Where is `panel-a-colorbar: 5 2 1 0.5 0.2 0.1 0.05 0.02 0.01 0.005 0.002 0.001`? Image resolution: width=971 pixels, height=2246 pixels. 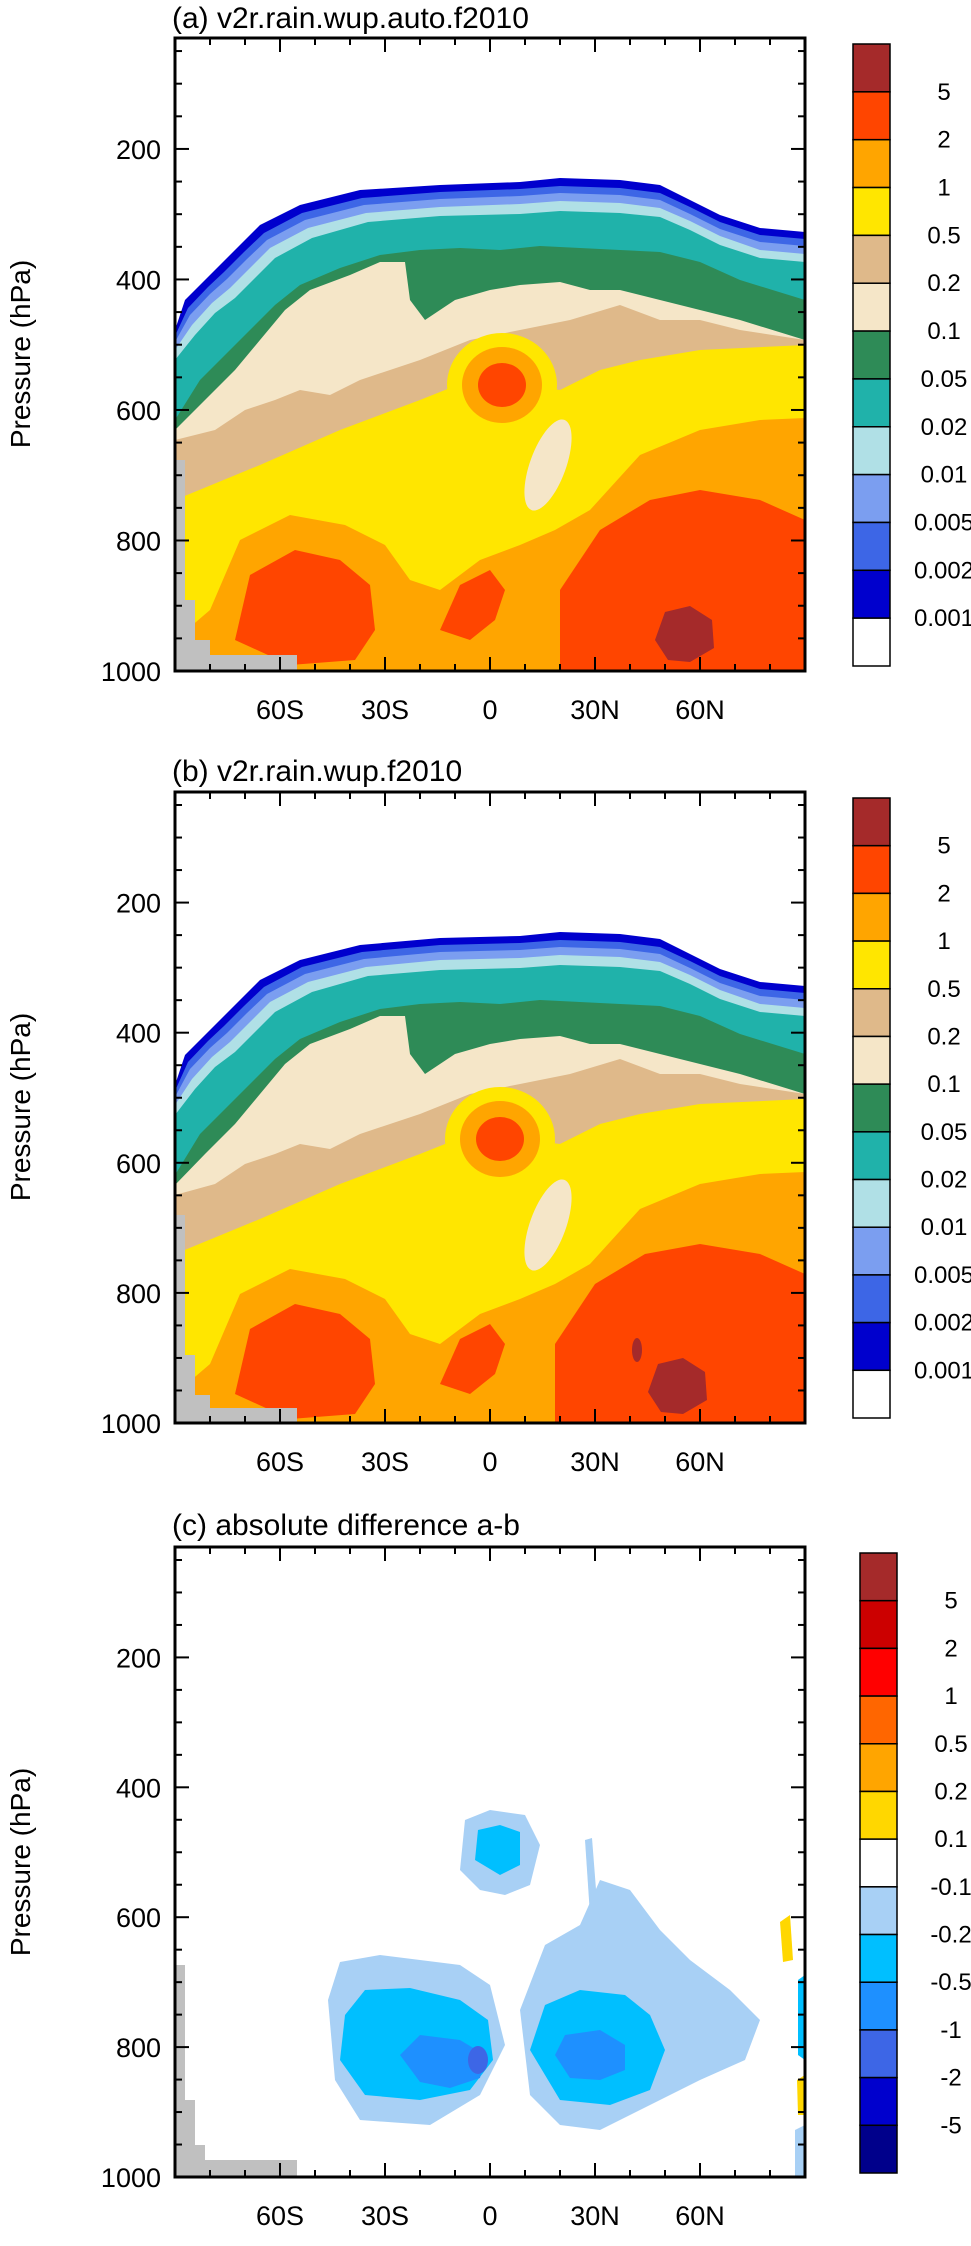
panel-a-colorbar: 5 2 1 0.5 0.2 0.1 0.05 0.02 0.01 0.005 0.002 0.001 is located at coordinates (911, 355).